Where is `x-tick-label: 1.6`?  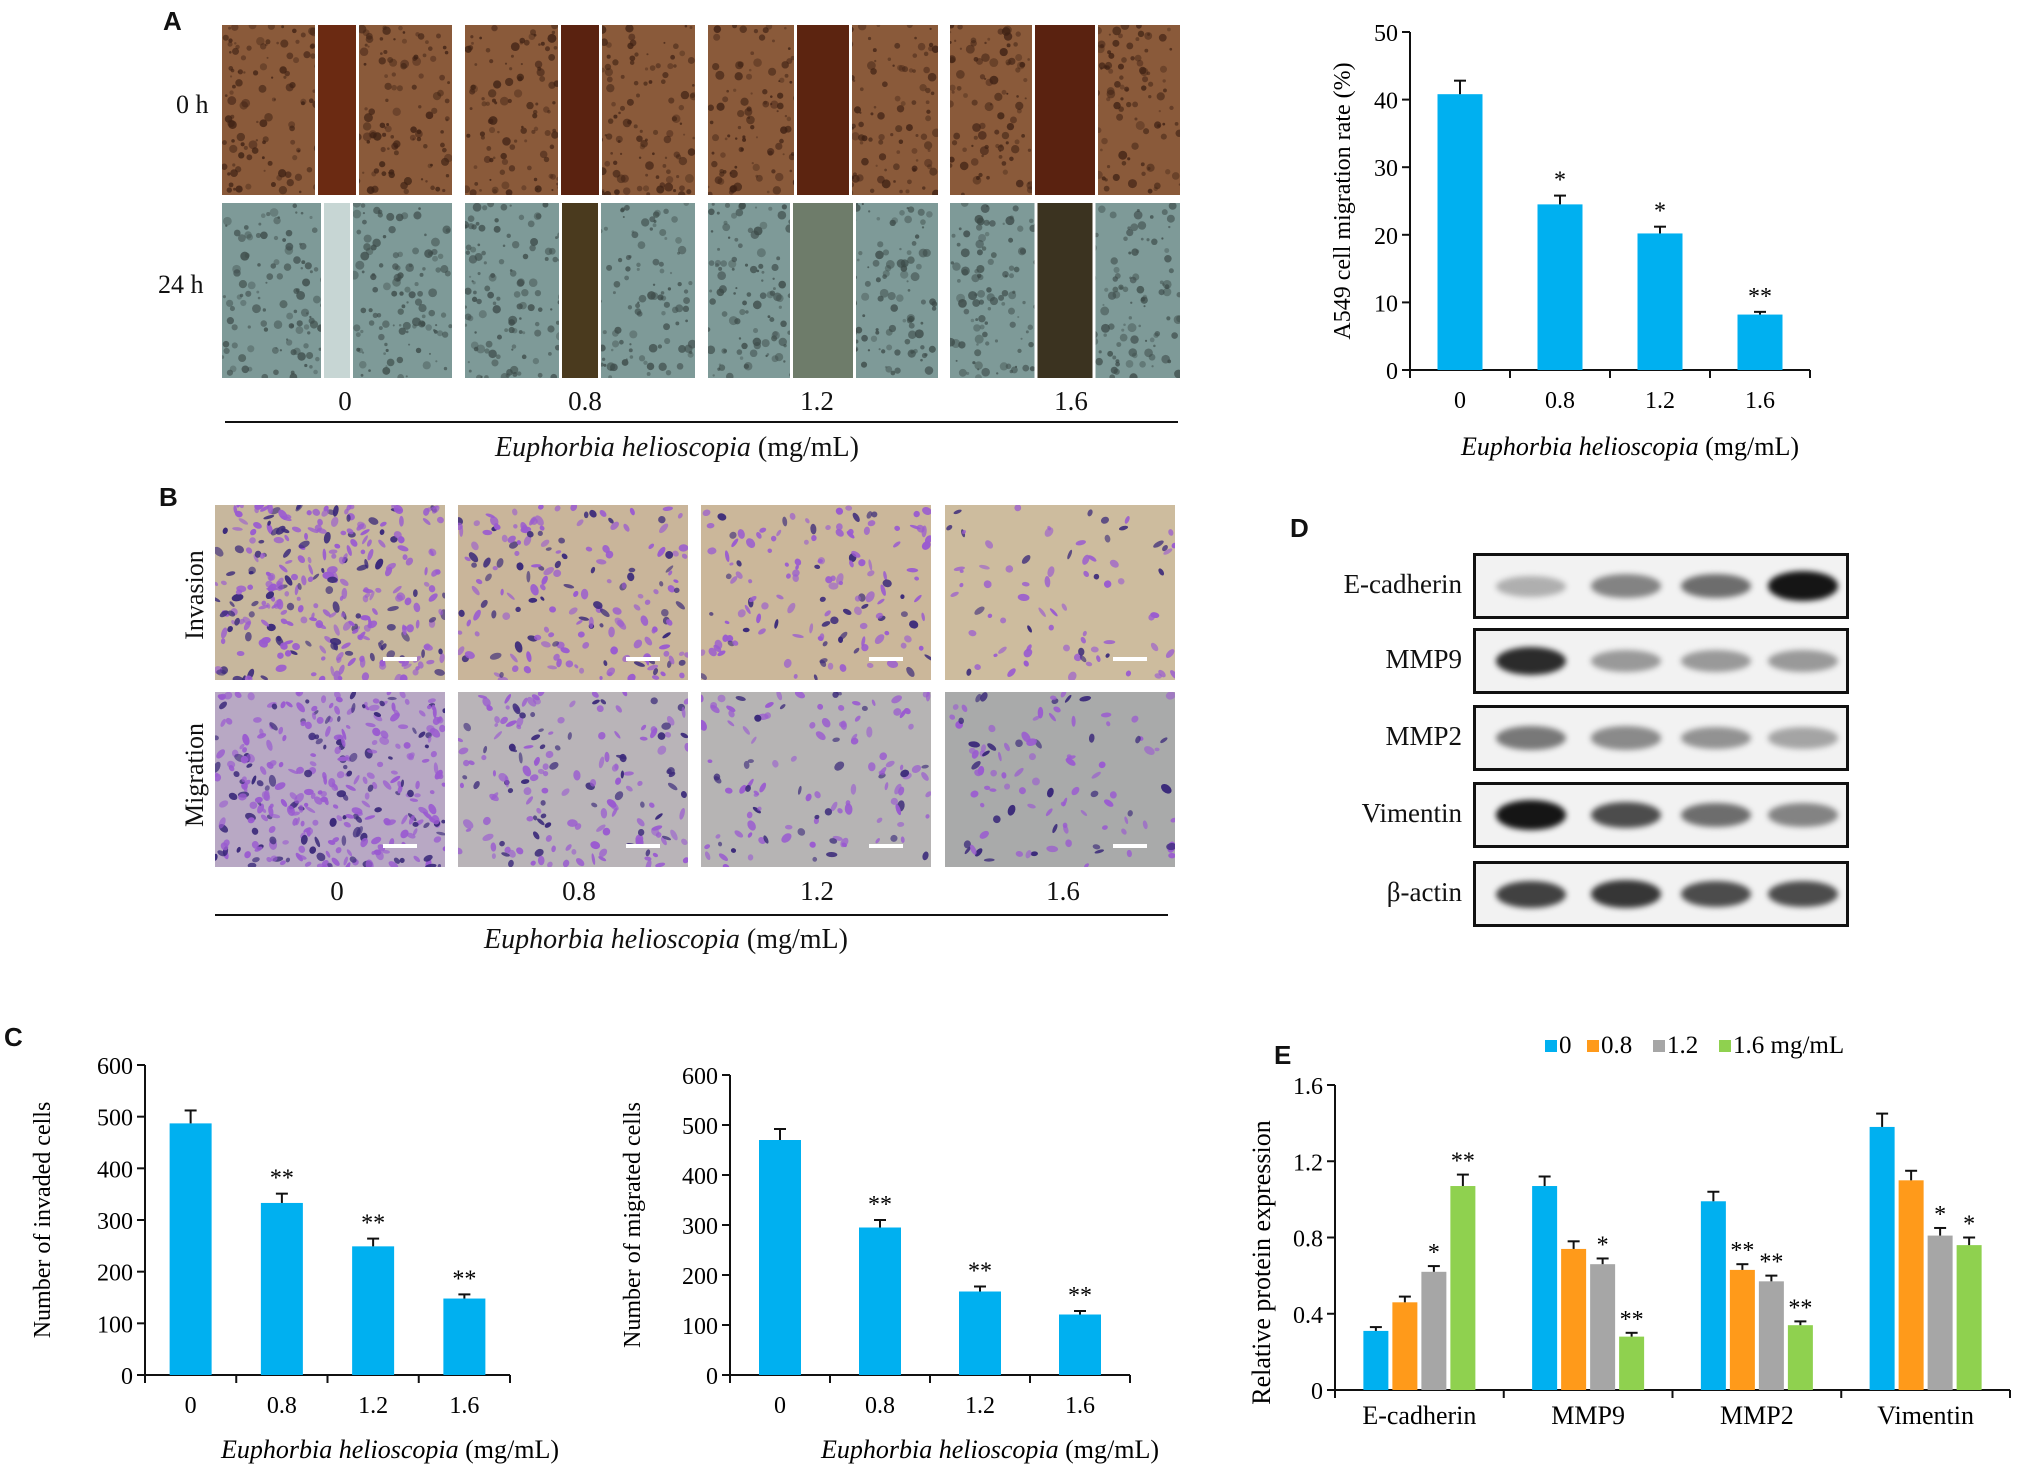 x-tick-label: 1.6 is located at coordinates (1080, 1406).